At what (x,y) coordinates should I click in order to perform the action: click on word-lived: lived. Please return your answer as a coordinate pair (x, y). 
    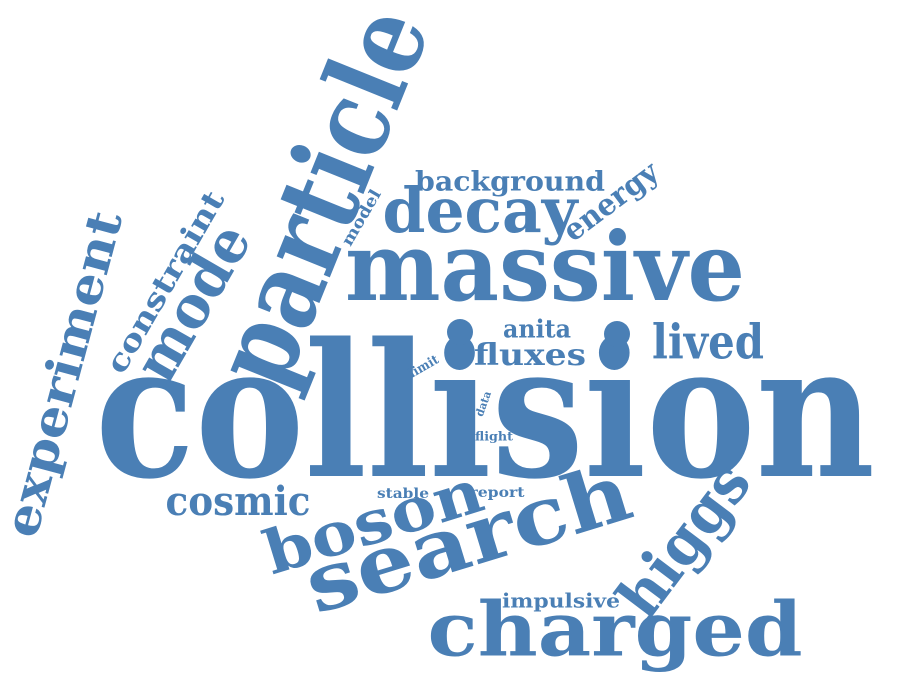
    Looking at the image, I should click on (708, 343).